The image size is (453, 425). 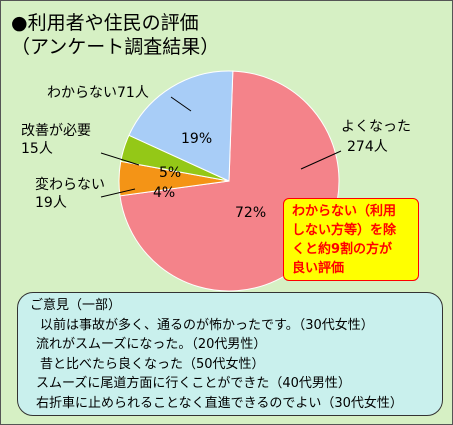 I want to click on title-line-1: ●利用者や住民の評価, so click(x=105, y=23).